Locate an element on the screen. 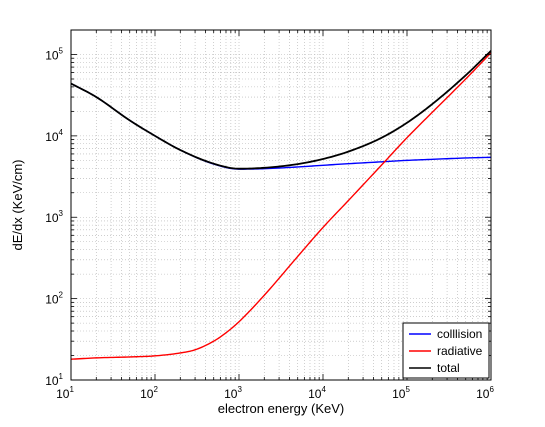 This screenshot has height=427, width=545. y-tick-label: 10¹ is located at coordinates (54, 380).